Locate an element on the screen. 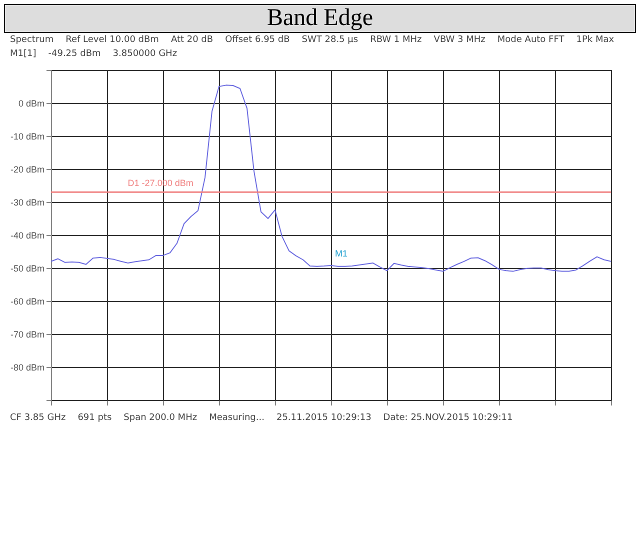  y-tick-label: -80 dBm is located at coordinates (27, 367).